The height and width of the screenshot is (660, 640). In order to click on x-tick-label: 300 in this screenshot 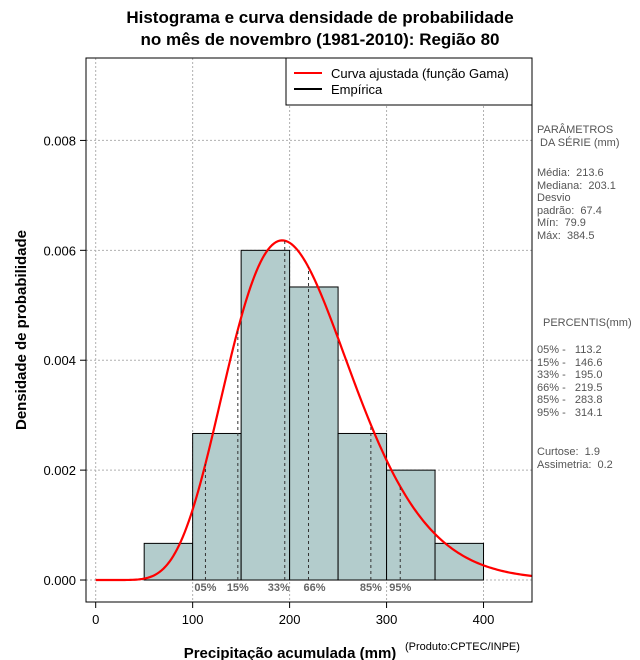, I will do `click(387, 619)`.